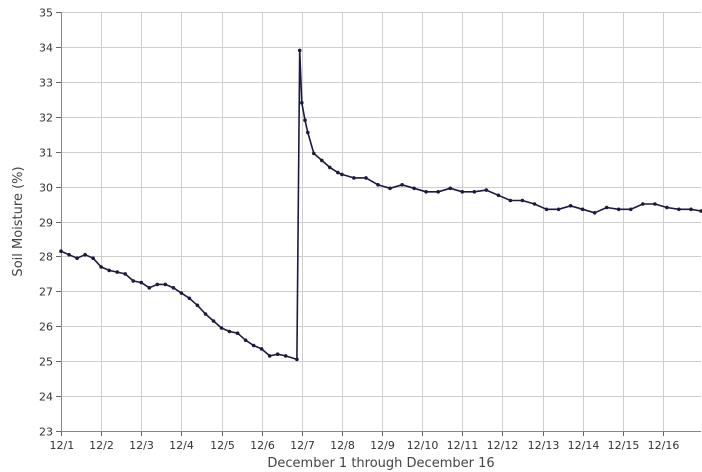 The height and width of the screenshot is (472, 702). I want to click on x-tick-label: 12/2, so click(101, 445).